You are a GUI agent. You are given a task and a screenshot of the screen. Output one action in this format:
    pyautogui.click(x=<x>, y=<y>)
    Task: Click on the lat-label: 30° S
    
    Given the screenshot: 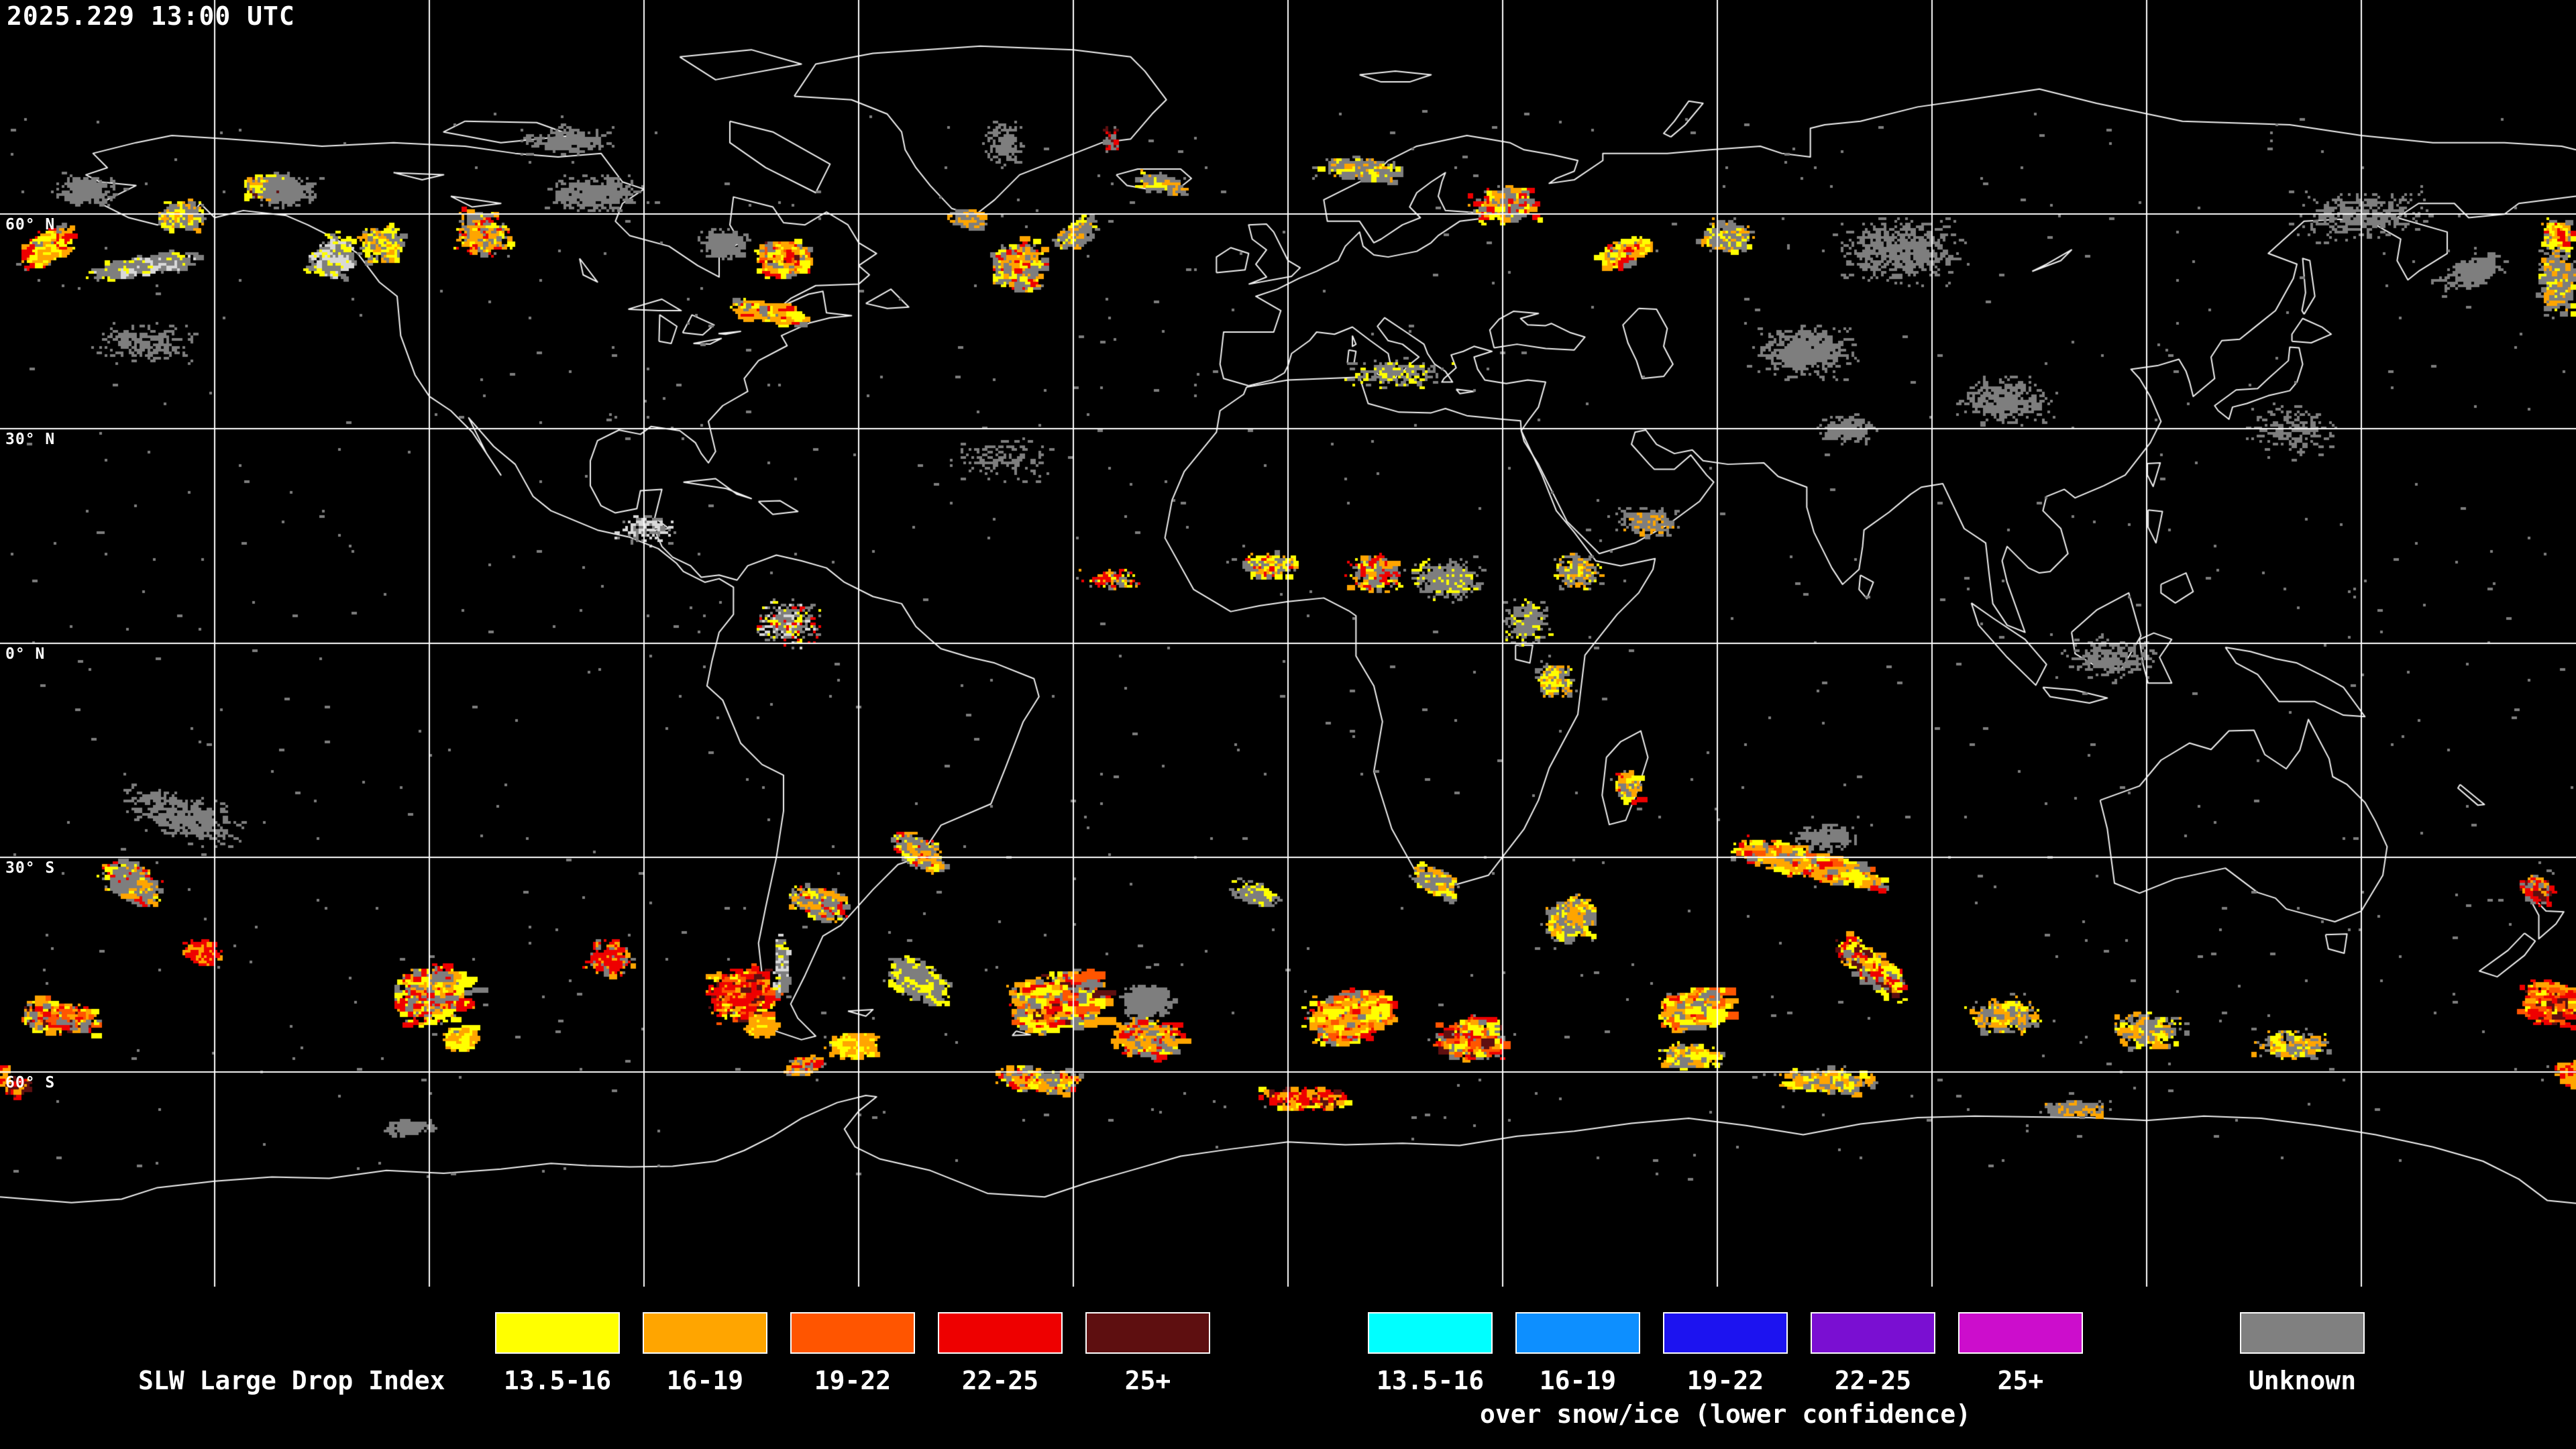 What is the action you would take?
    pyautogui.click(x=30, y=868)
    